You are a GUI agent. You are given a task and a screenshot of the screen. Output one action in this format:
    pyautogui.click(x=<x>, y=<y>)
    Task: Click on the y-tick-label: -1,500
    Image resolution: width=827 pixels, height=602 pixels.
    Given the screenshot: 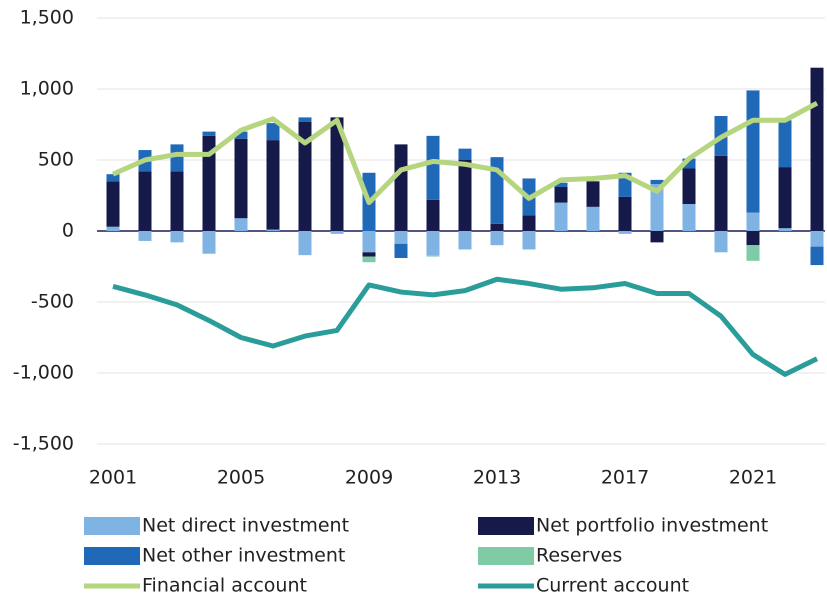 What is the action you would take?
    pyautogui.click(x=43, y=444)
    